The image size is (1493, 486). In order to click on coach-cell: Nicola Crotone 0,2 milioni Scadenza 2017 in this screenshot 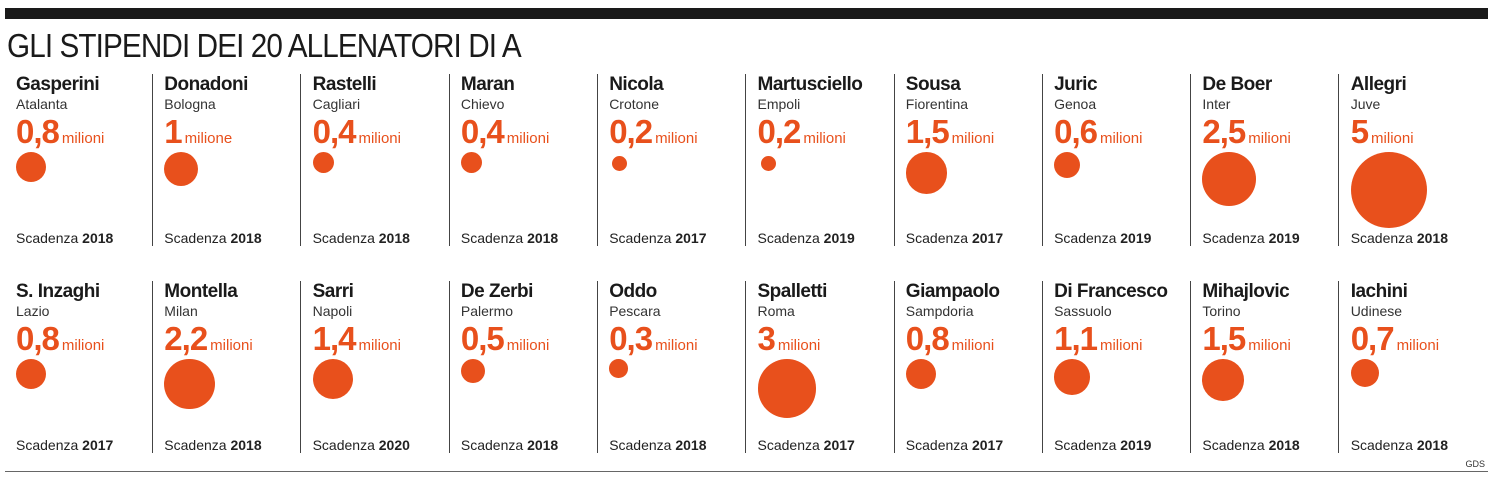, I will do `click(672, 161)`.